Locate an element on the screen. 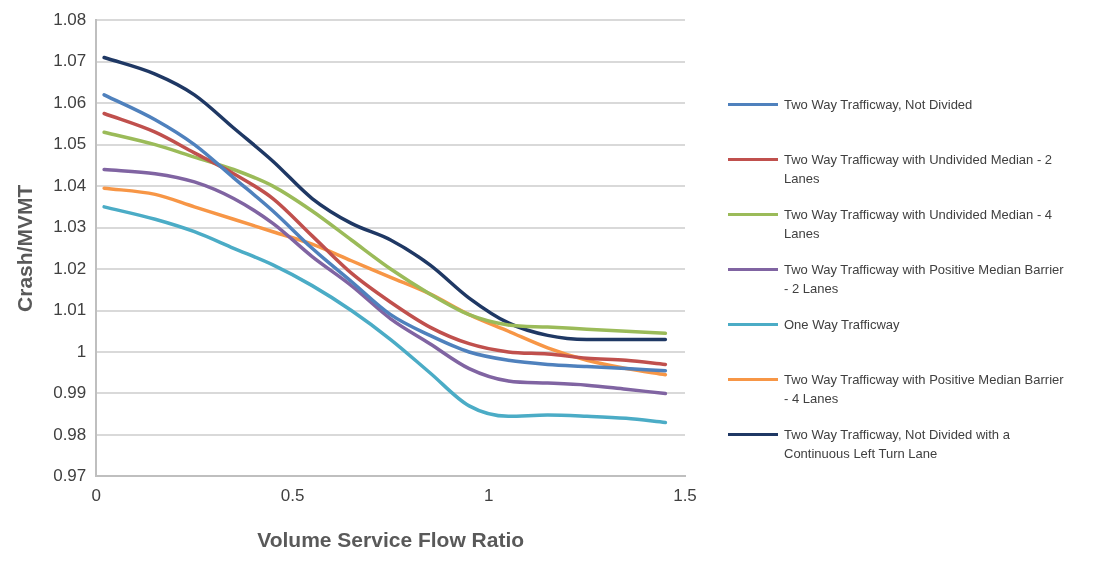 The width and height of the screenshot is (1105, 578). x-axis-title: Volume Service Flow Ratio is located at coordinates (391, 540).